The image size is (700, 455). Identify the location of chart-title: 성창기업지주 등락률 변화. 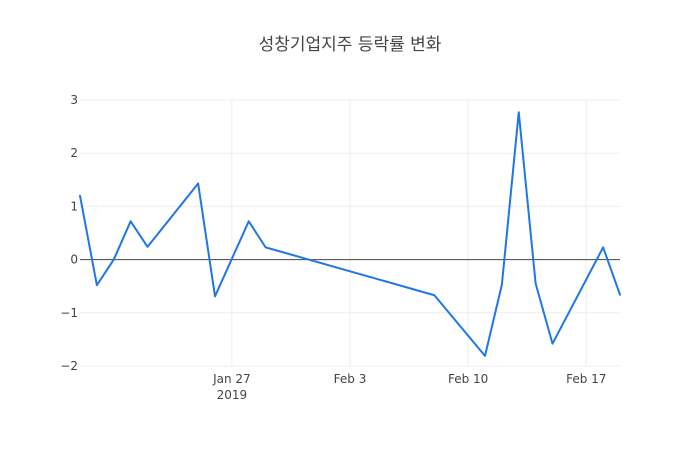
(350, 45).